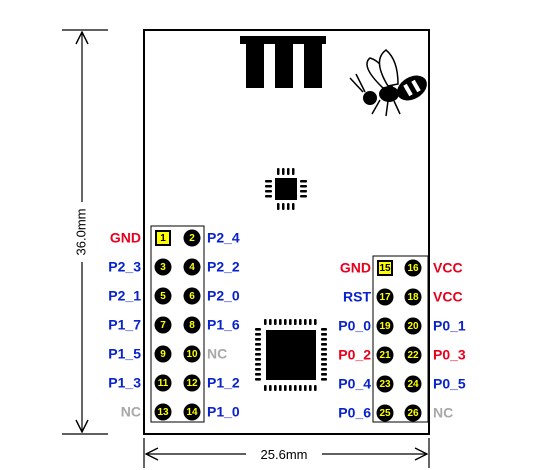  I want to click on pin-6: 6 P2_0, so click(211, 296).